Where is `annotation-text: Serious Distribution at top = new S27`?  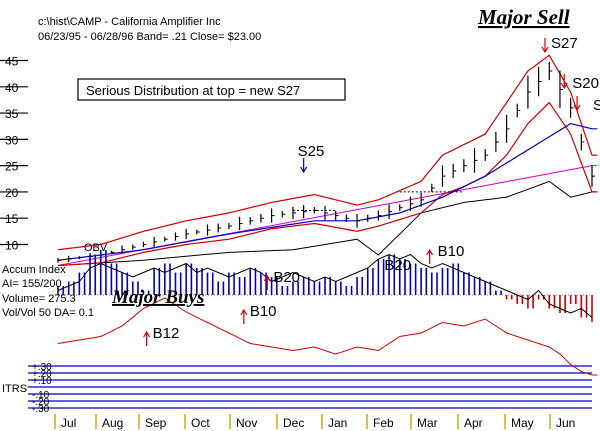 annotation-text: Serious Distribution at top = new S27 is located at coordinates (193, 90).